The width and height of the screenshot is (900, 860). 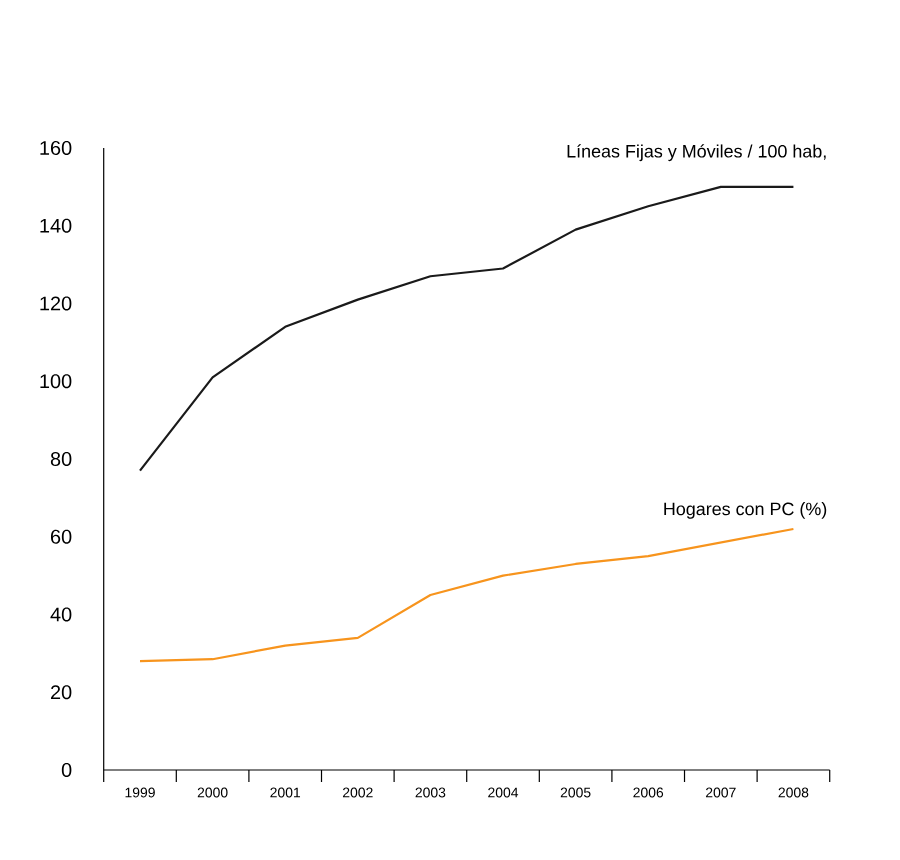 I want to click on y-tick-label: 120, so click(x=56, y=303).